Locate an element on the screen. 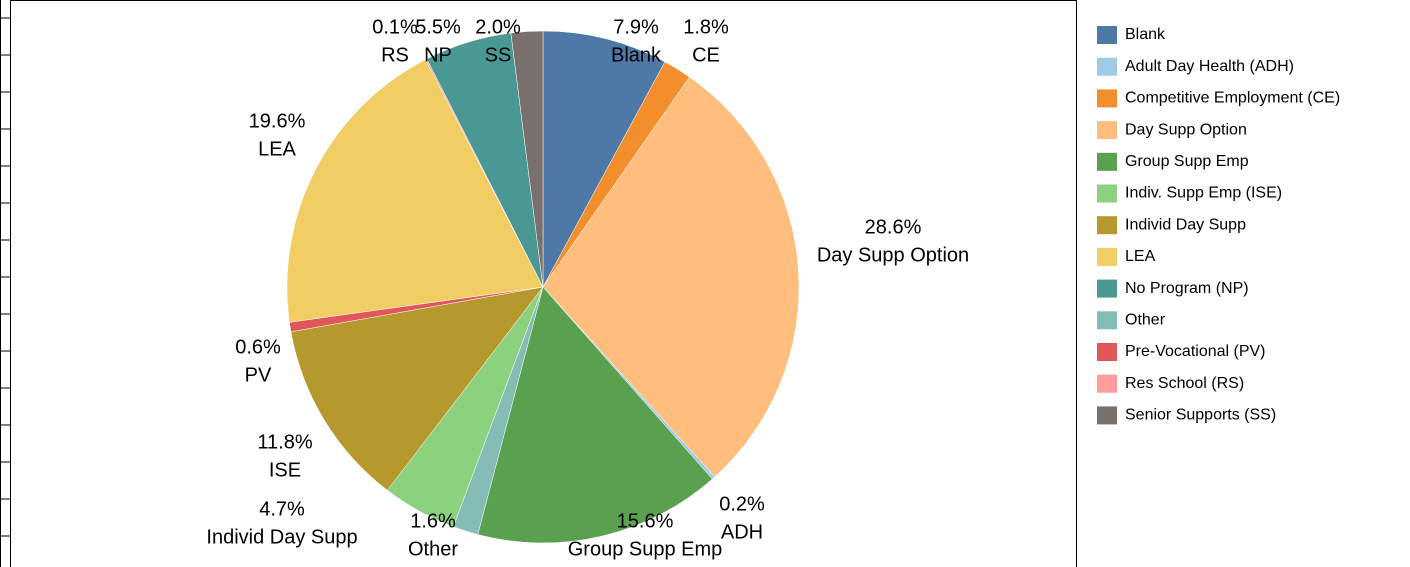 The image size is (1410, 567). legend-label: Day Supp Option is located at coordinates (1186, 129).